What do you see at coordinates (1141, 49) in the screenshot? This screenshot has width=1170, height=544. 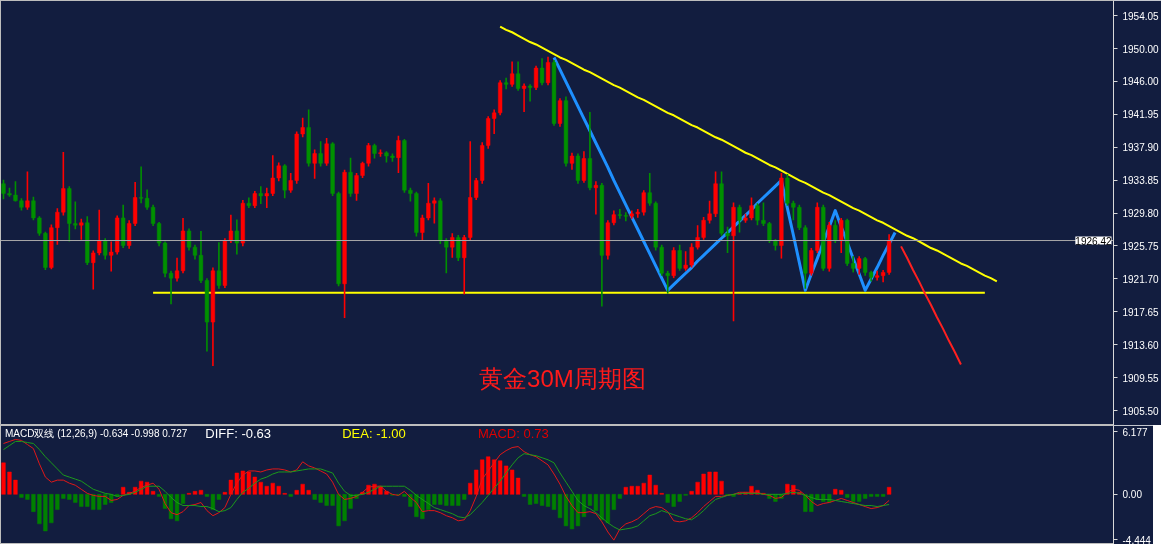 I see `y-tick-label: 1950.00` at bounding box center [1141, 49].